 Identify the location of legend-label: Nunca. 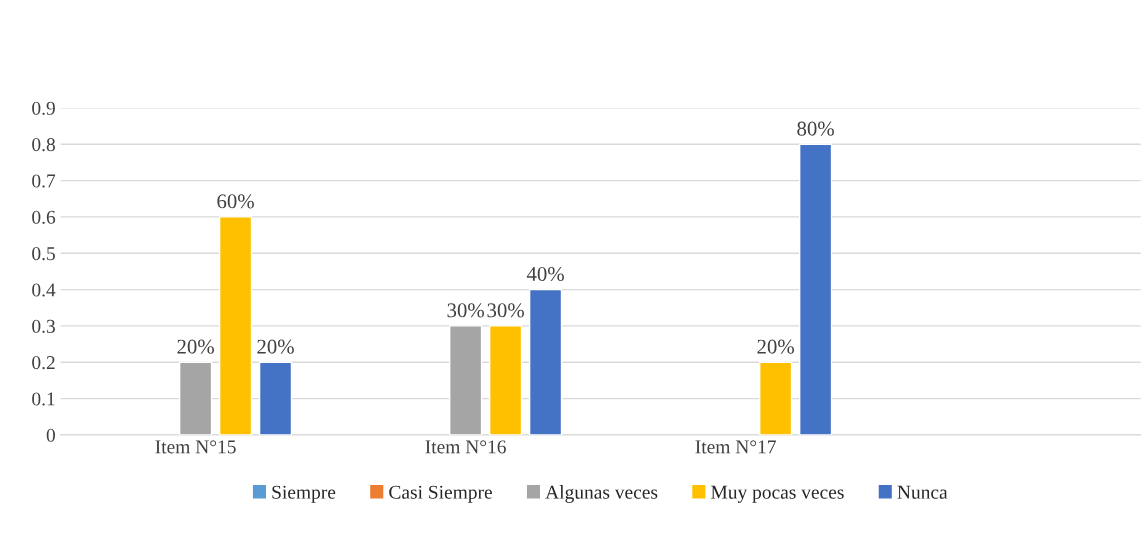
(922, 492).